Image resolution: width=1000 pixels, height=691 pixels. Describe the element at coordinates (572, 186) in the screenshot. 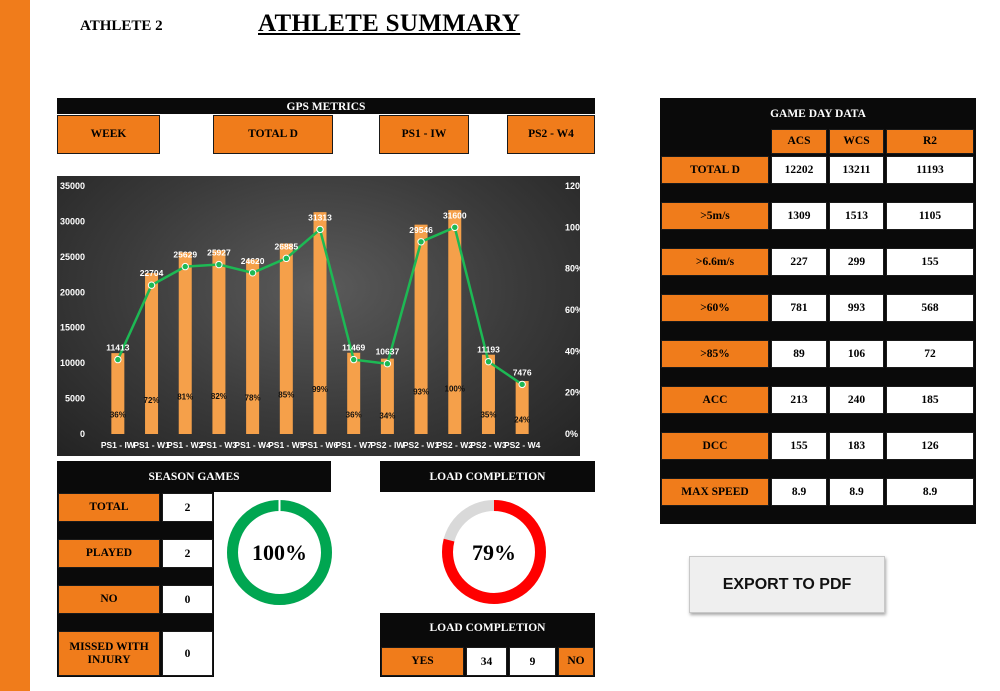

I see `y2-tick-label: 120%` at that location.